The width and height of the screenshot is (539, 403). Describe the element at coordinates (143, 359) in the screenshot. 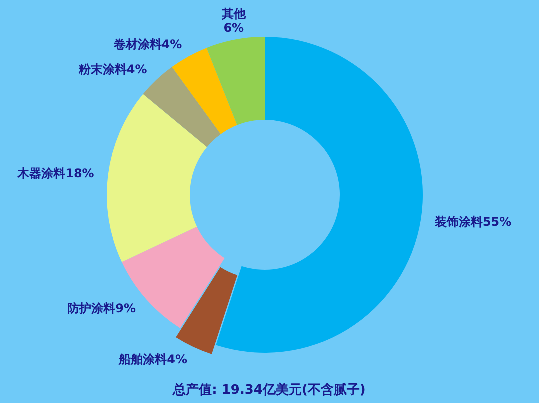

I see `slice-label: 船舶涂料` at that location.